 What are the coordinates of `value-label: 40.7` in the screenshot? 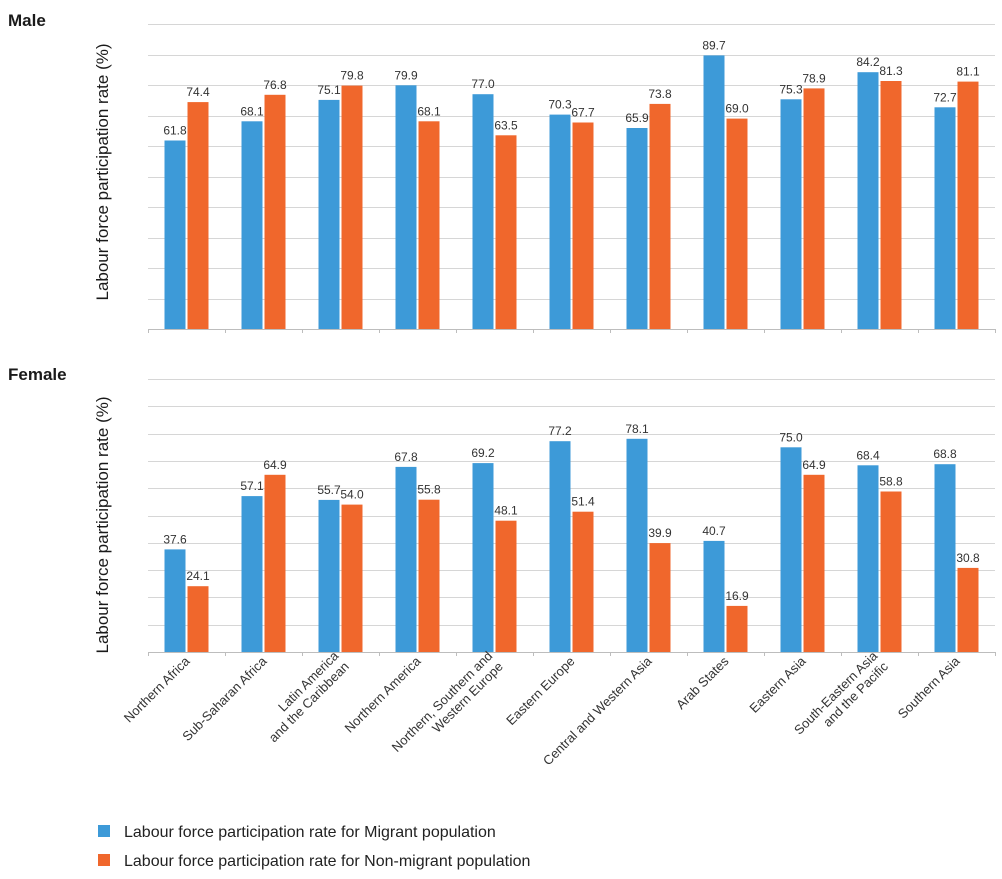 It's located at (714, 531).